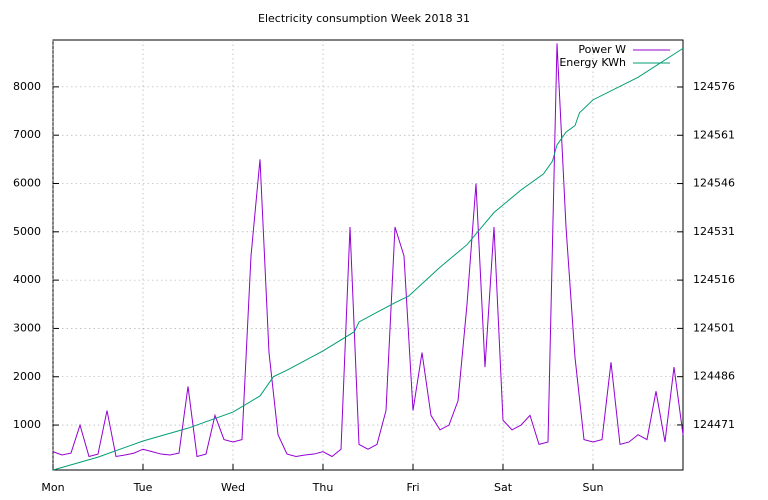 This screenshot has height=500, width=768. I want to click on x-tick-label: Thu, so click(323, 487).